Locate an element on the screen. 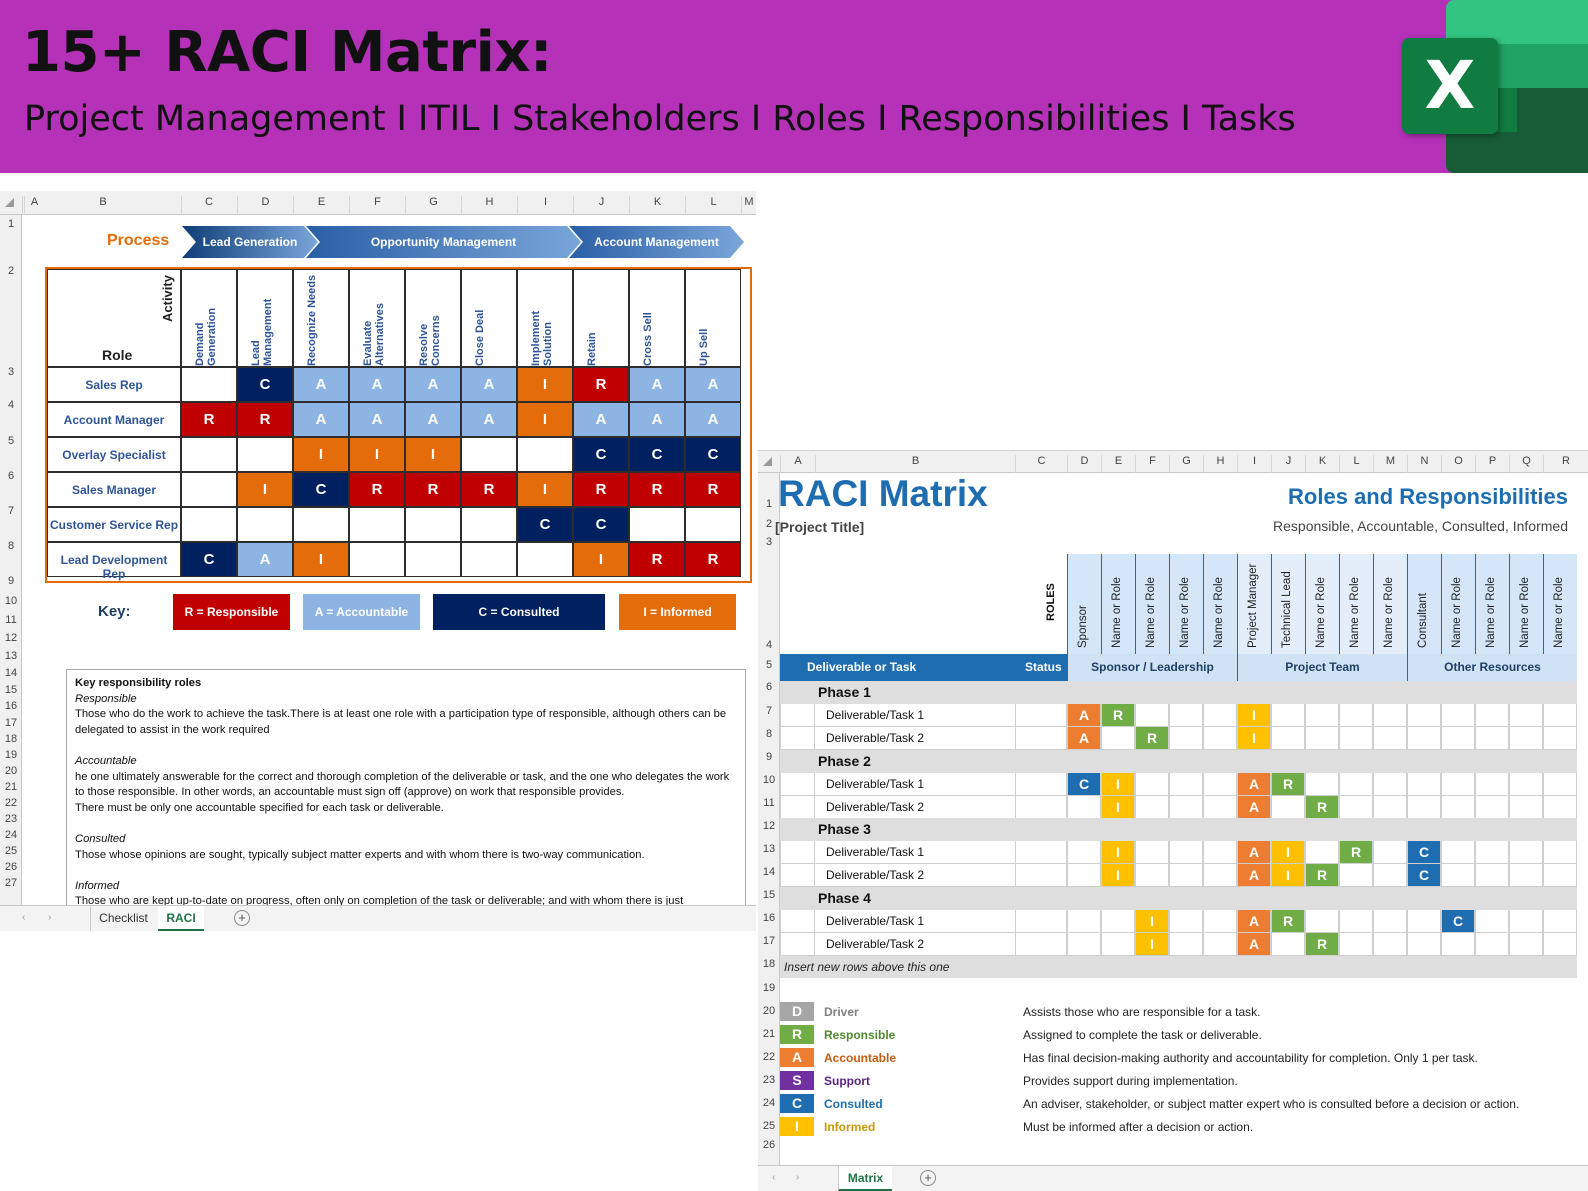 The height and width of the screenshot is (1191, 1588). column-header: E is located at coordinates (321, 205).